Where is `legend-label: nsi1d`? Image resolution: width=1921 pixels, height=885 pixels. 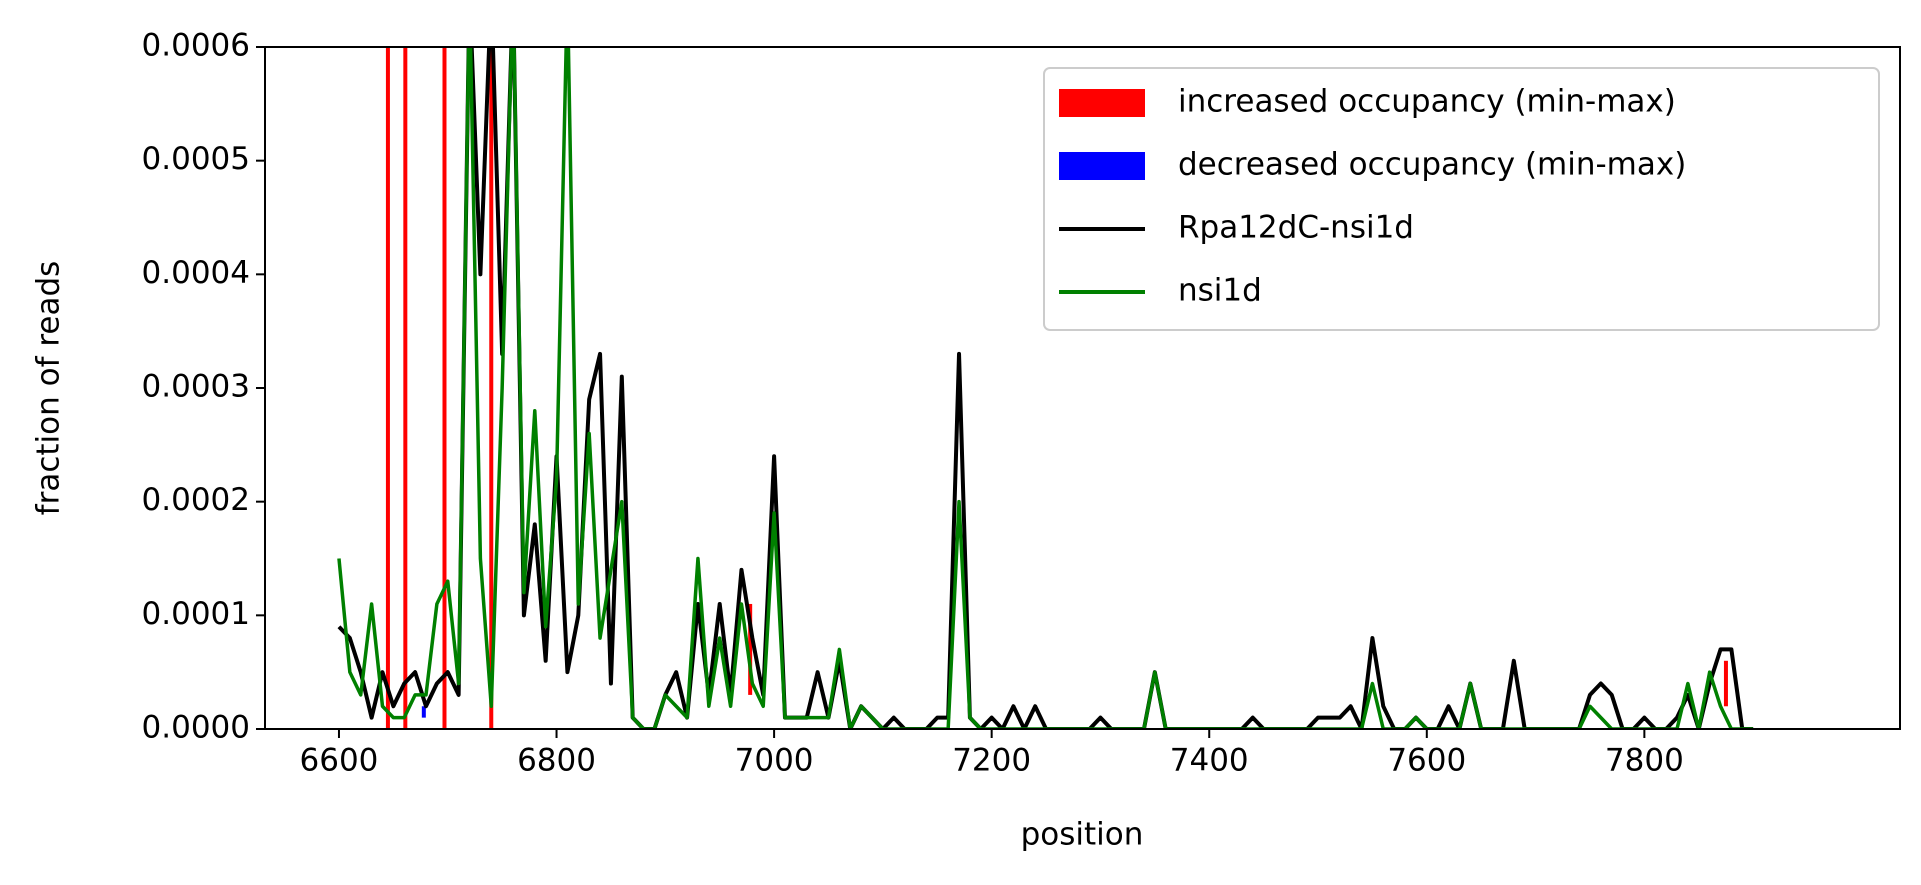
legend-label: nsi1d is located at coordinates (1220, 291).